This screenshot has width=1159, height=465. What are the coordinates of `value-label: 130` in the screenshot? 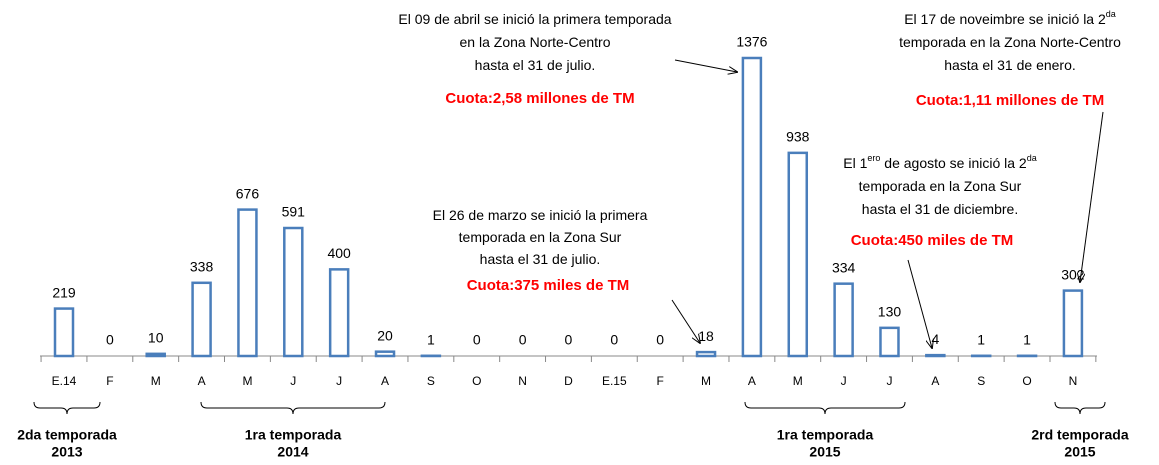 It's located at (890, 312).